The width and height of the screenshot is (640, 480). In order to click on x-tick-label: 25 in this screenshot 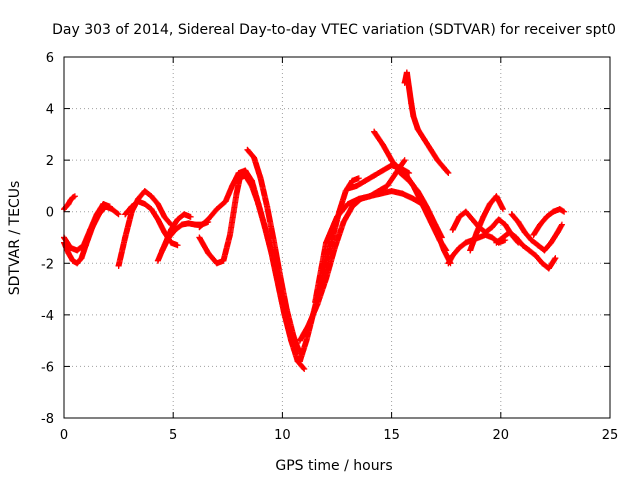, I will do `click(610, 435)`.